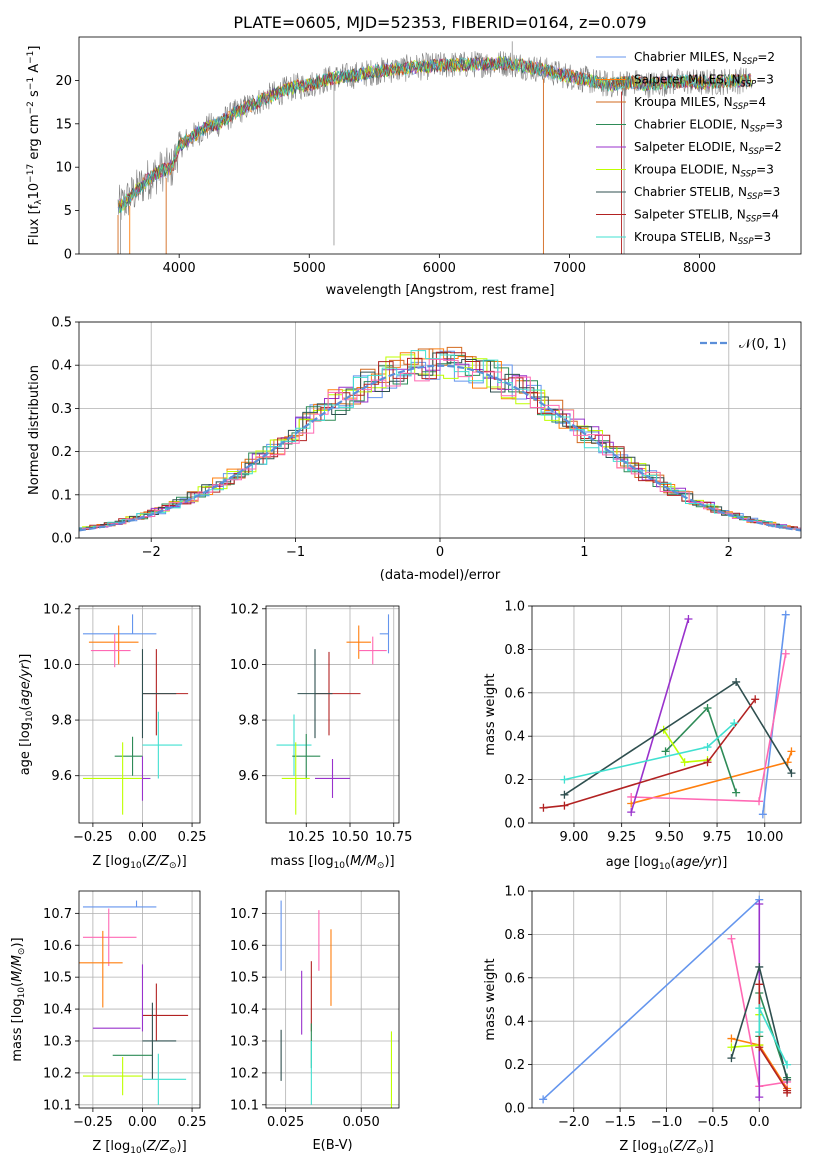 Image resolution: width=819 pixels, height=1170 pixels. I want to click on legend-entry-main: Chabrier STELIB, N, so click(690, 192).